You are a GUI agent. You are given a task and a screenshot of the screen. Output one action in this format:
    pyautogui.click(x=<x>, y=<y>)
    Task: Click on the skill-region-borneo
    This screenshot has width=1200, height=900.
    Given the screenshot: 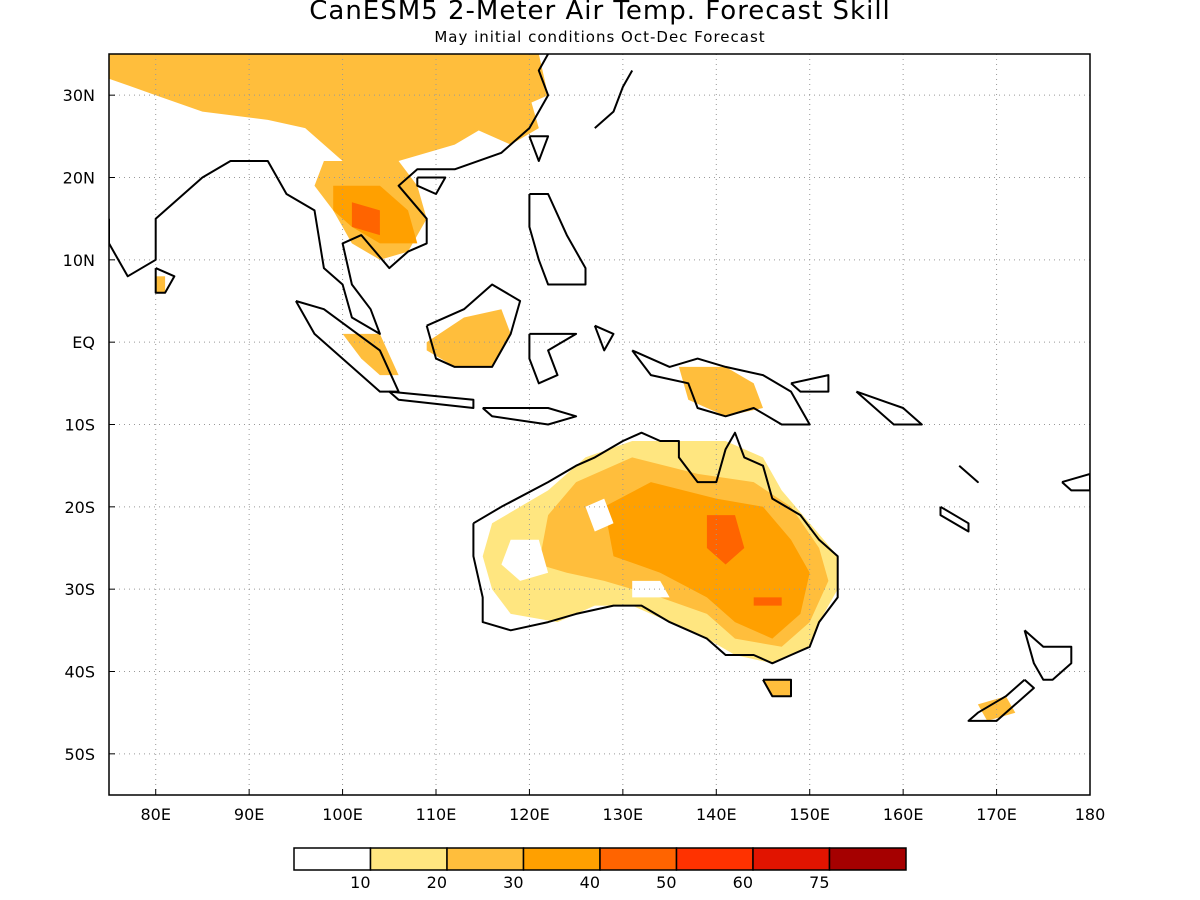 What is the action you would take?
    pyautogui.click(x=468, y=338)
    